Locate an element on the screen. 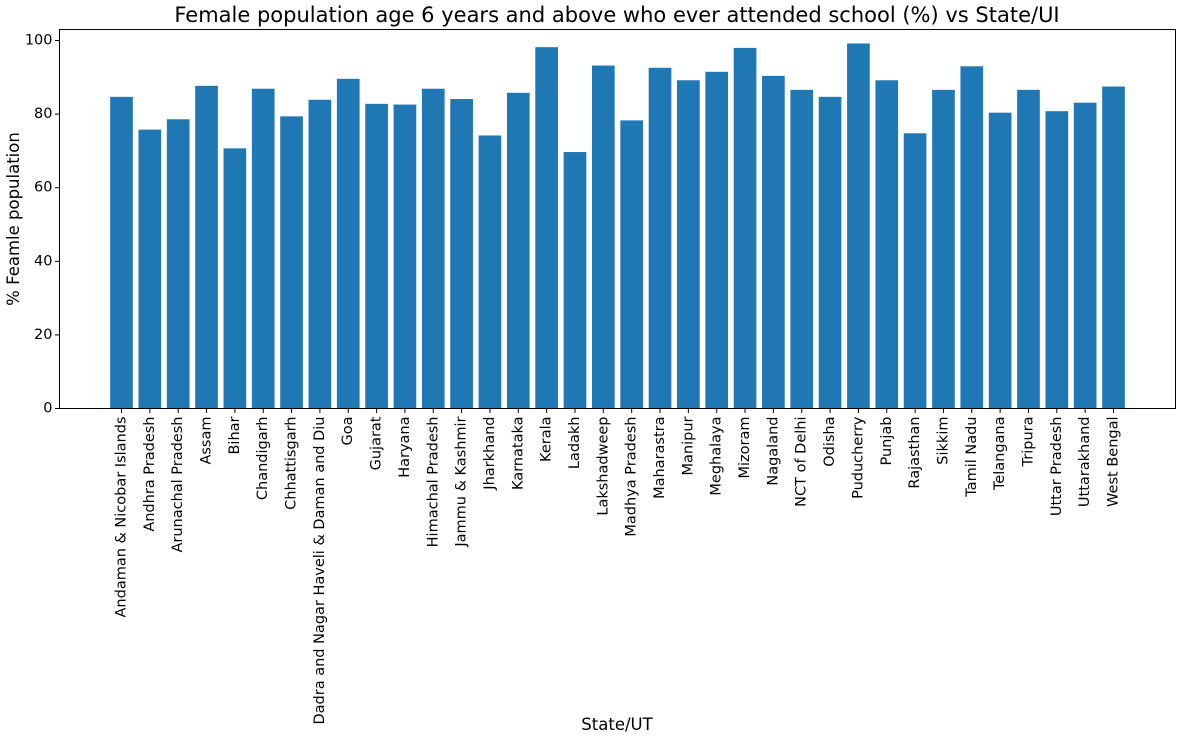 This screenshot has height=740, width=1182. x-tick-label: Punjab is located at coordinates (887, 441).